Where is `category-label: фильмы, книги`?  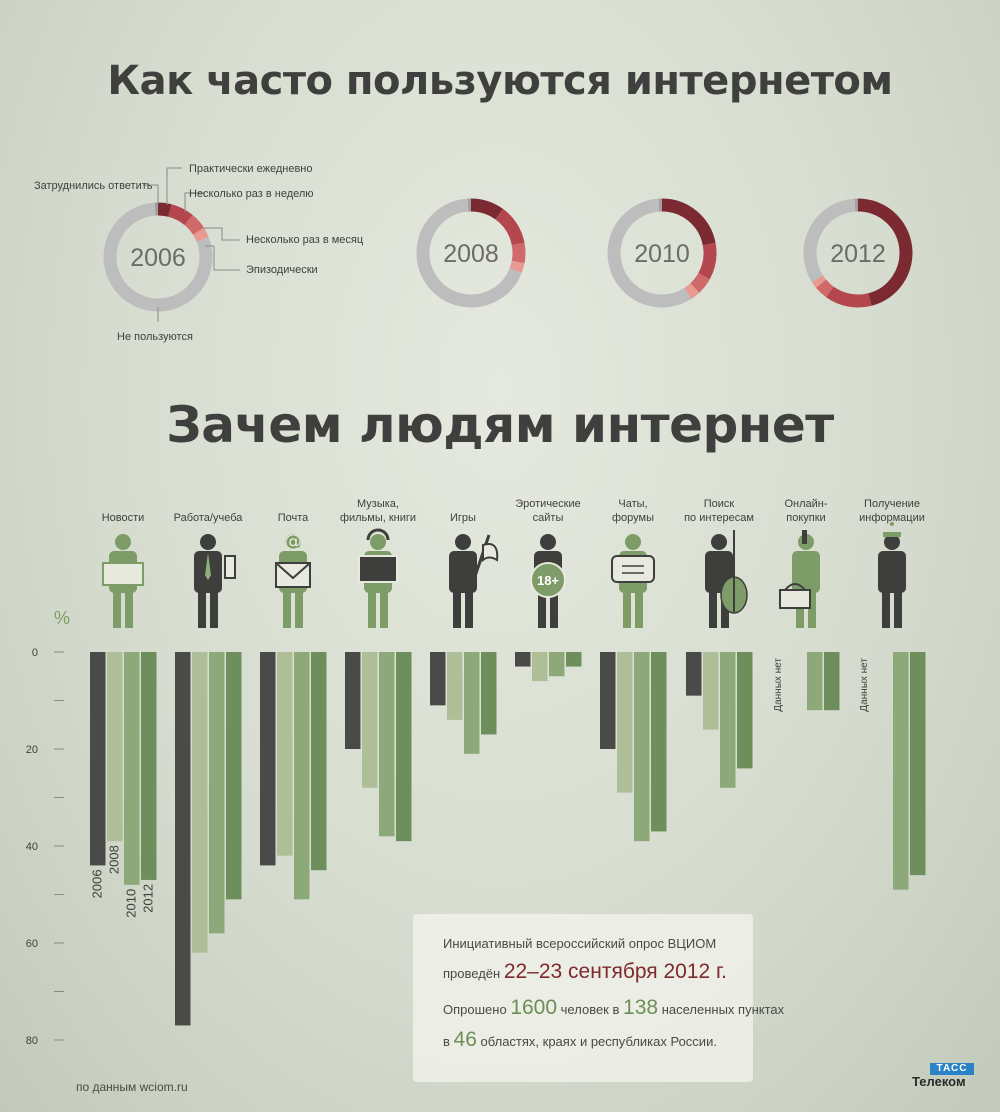
category-label: фильмы, книги is located at coordinates (378, 518).